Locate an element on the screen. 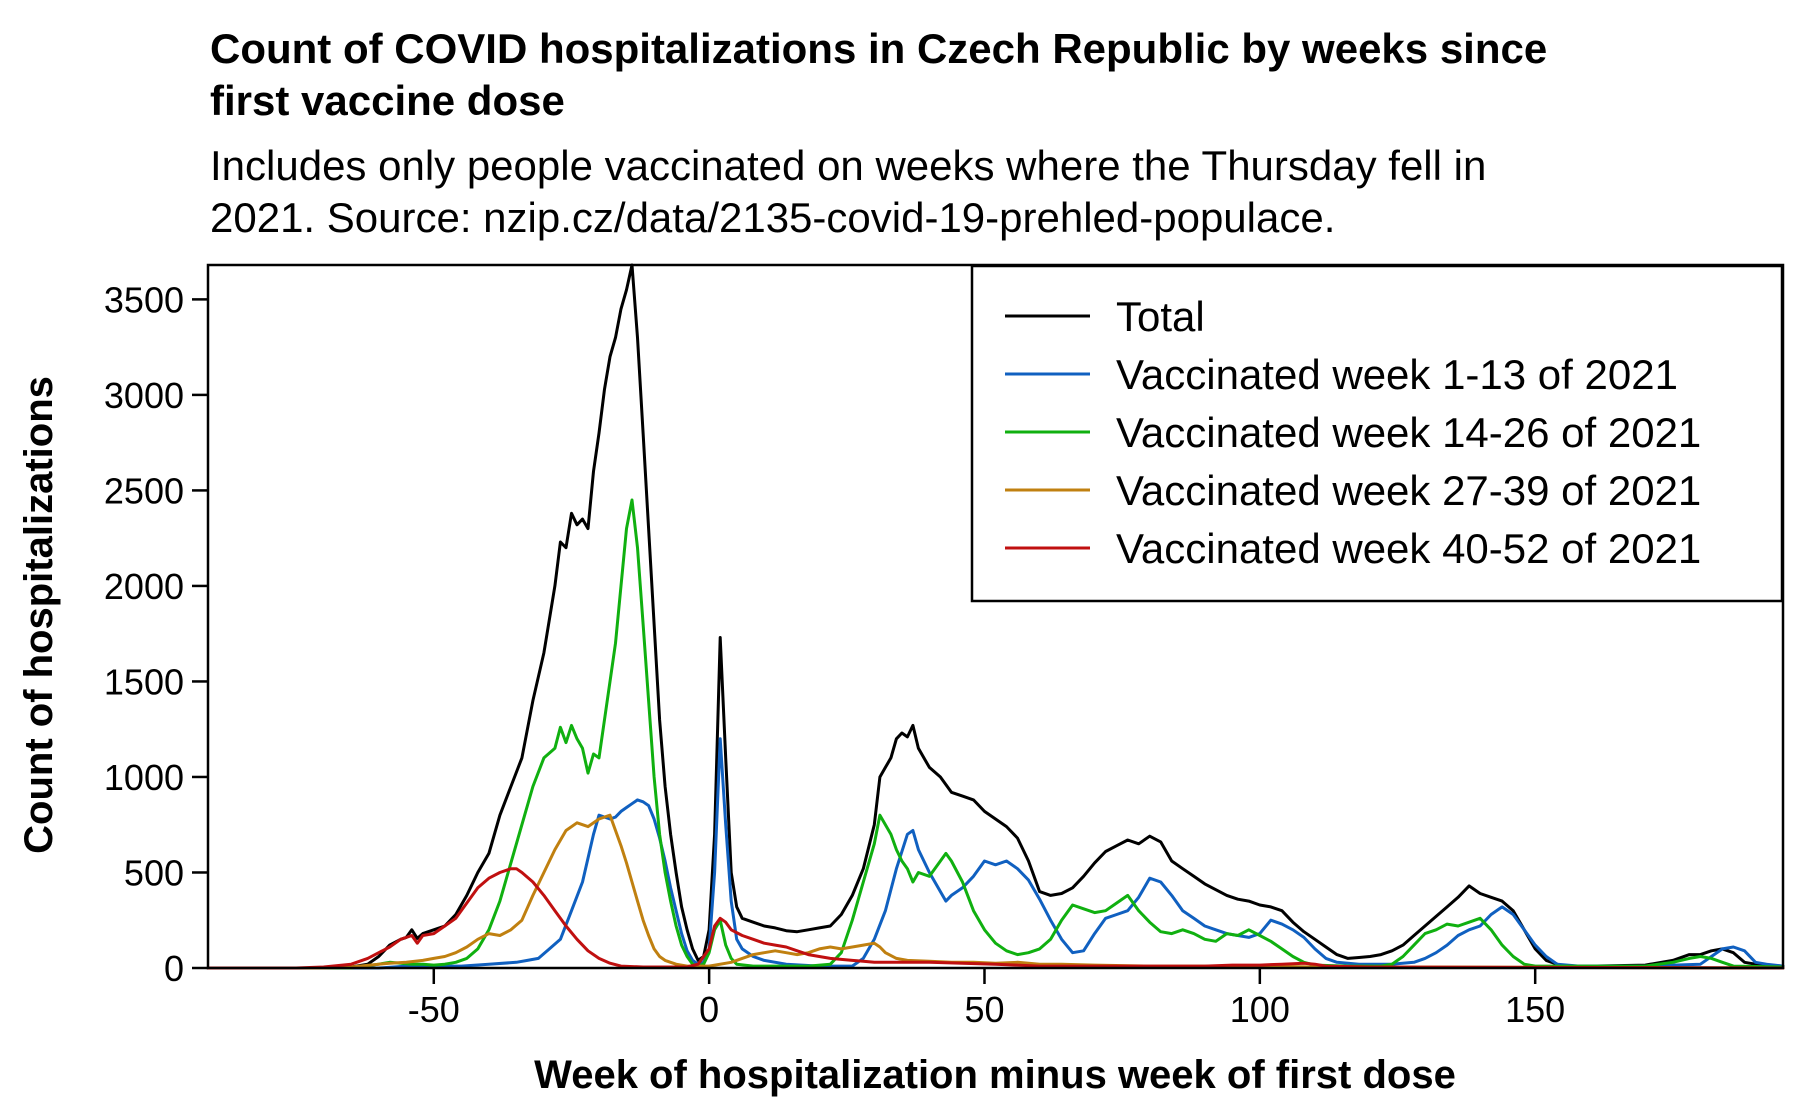 The height and width of the screenshot is (1110, 1800). chart-title-line-2: first vaccine dose is located at coordinates (387, 100).